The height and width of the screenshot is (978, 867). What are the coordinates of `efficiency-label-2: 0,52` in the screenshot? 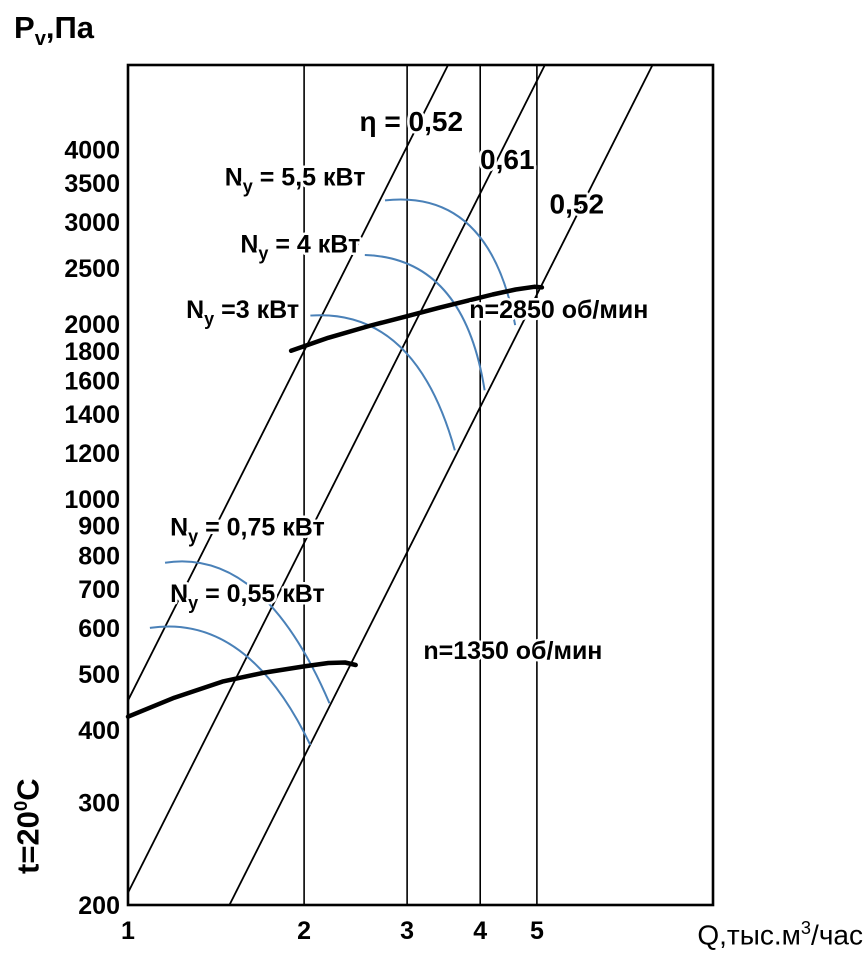 It's located at (577, 204).